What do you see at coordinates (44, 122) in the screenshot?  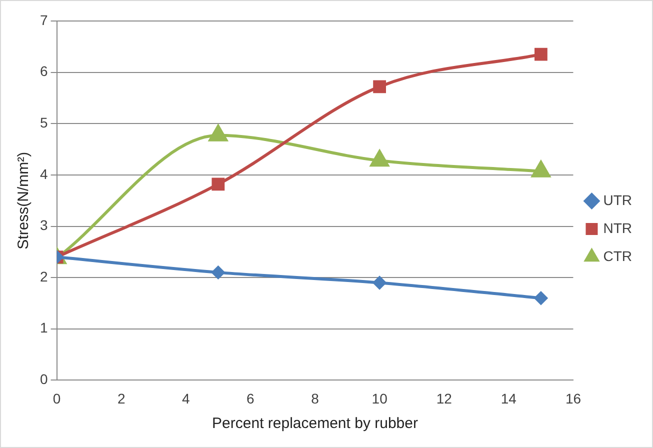 I see `y-tick-label: 5` at bounding box center [44, 122].